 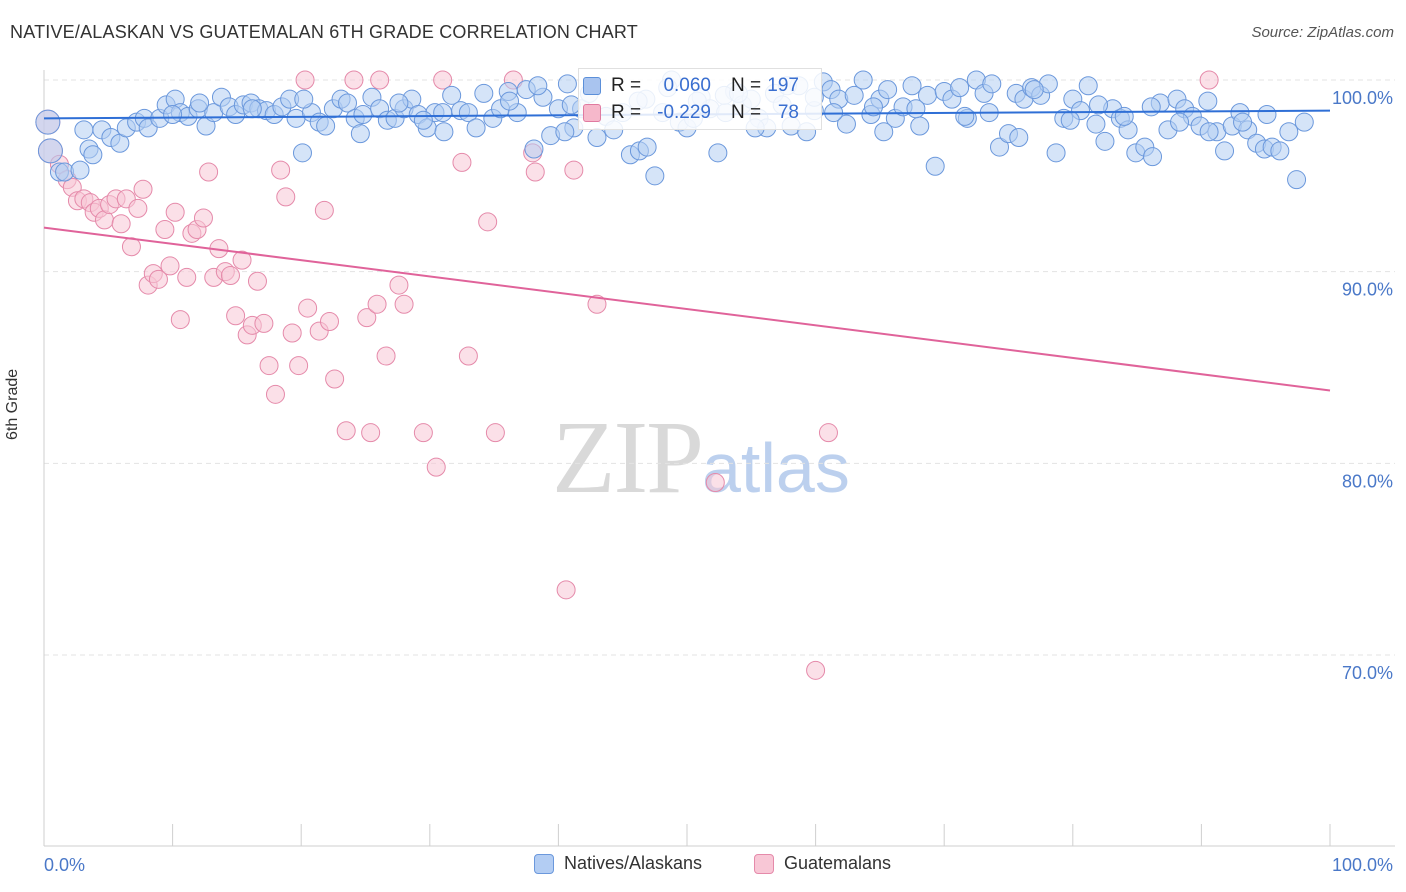 I want to click on watermark-atlas: atlas, so click(x=776, y=468).